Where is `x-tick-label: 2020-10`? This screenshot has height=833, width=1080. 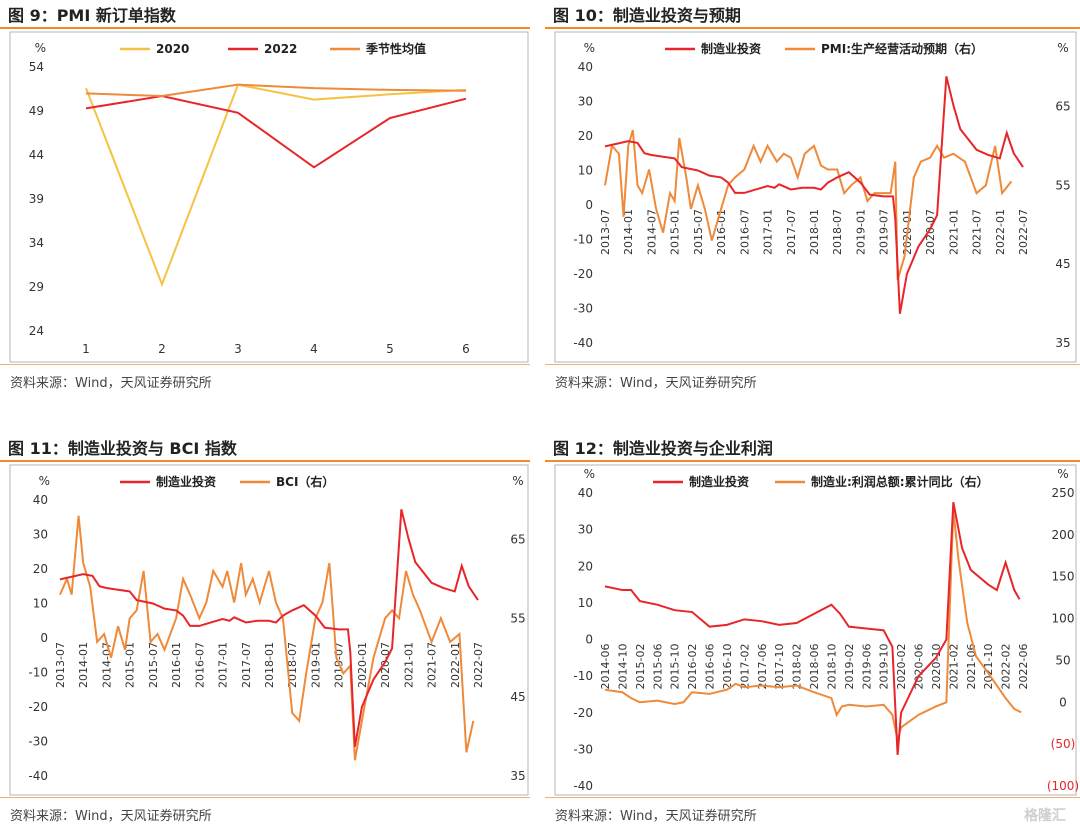 x-tick-label: 2020-10 is located at coordinates (936, 667).